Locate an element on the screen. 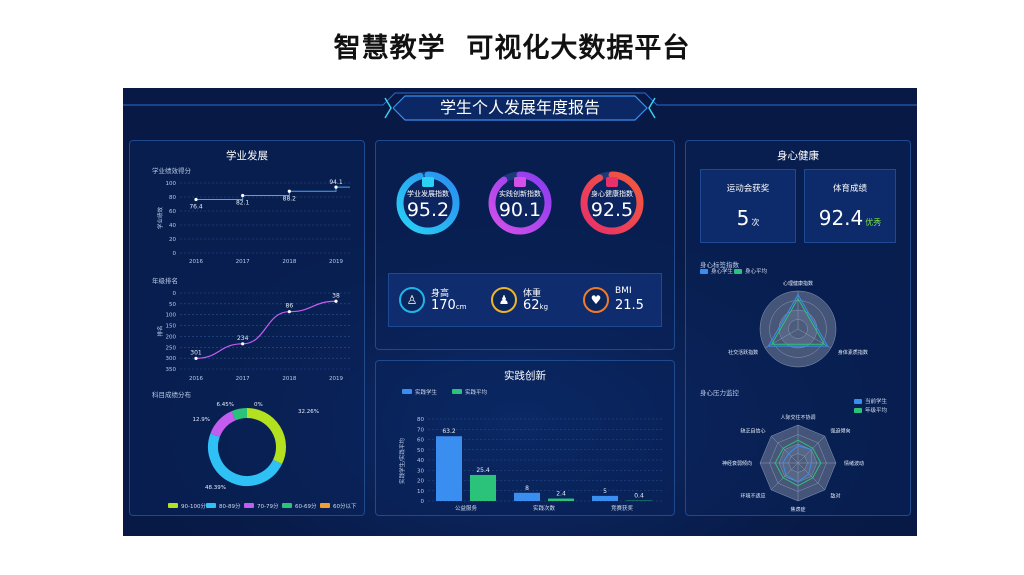  legend-label: 实践学生 is located at coordinates (426, 392).